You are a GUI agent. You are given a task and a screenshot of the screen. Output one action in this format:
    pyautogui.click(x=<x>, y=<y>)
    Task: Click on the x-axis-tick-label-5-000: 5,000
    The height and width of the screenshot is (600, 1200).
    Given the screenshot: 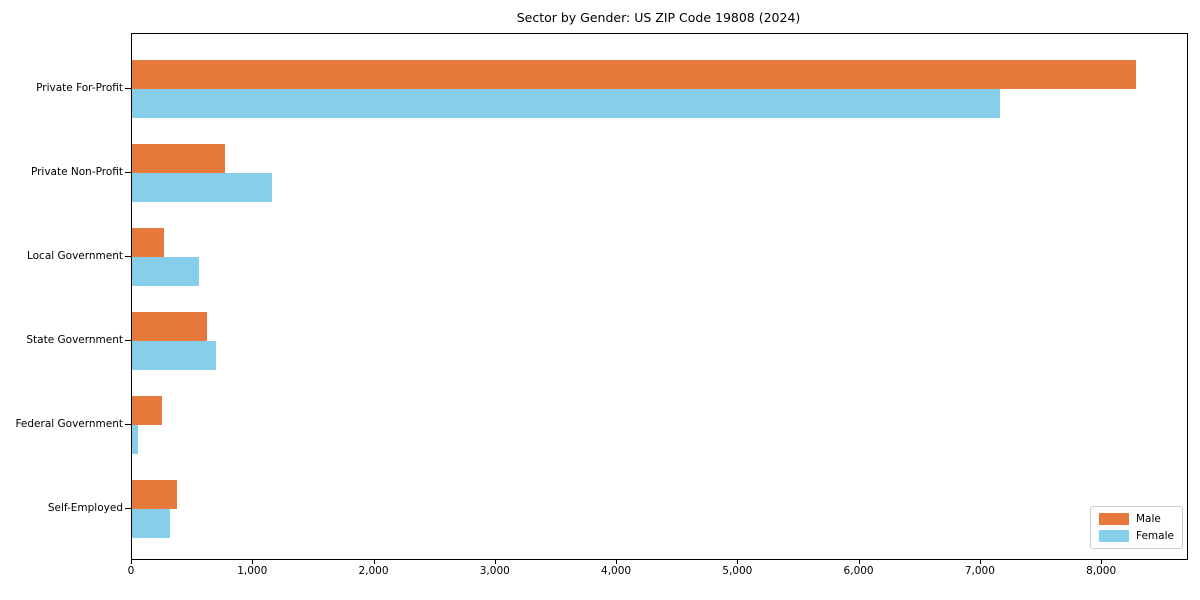 What is the action you would take?
    pyautogui.click(x=737, y=571)
    